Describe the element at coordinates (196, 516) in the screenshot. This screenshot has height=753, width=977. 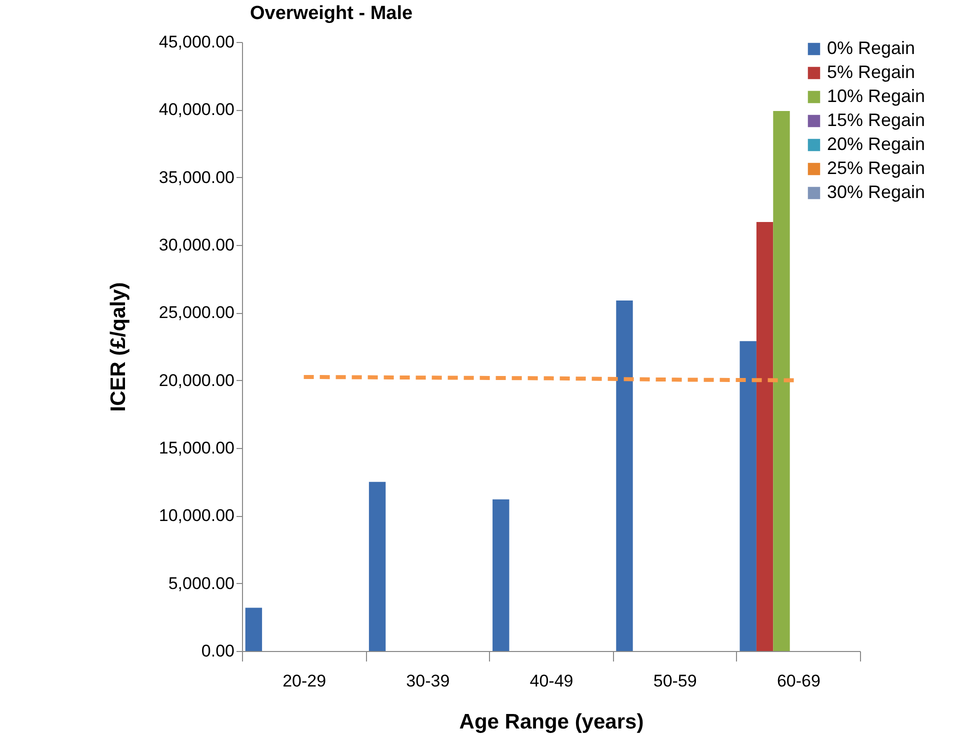
I see `y-tick-label: 10,000.00` at that location.